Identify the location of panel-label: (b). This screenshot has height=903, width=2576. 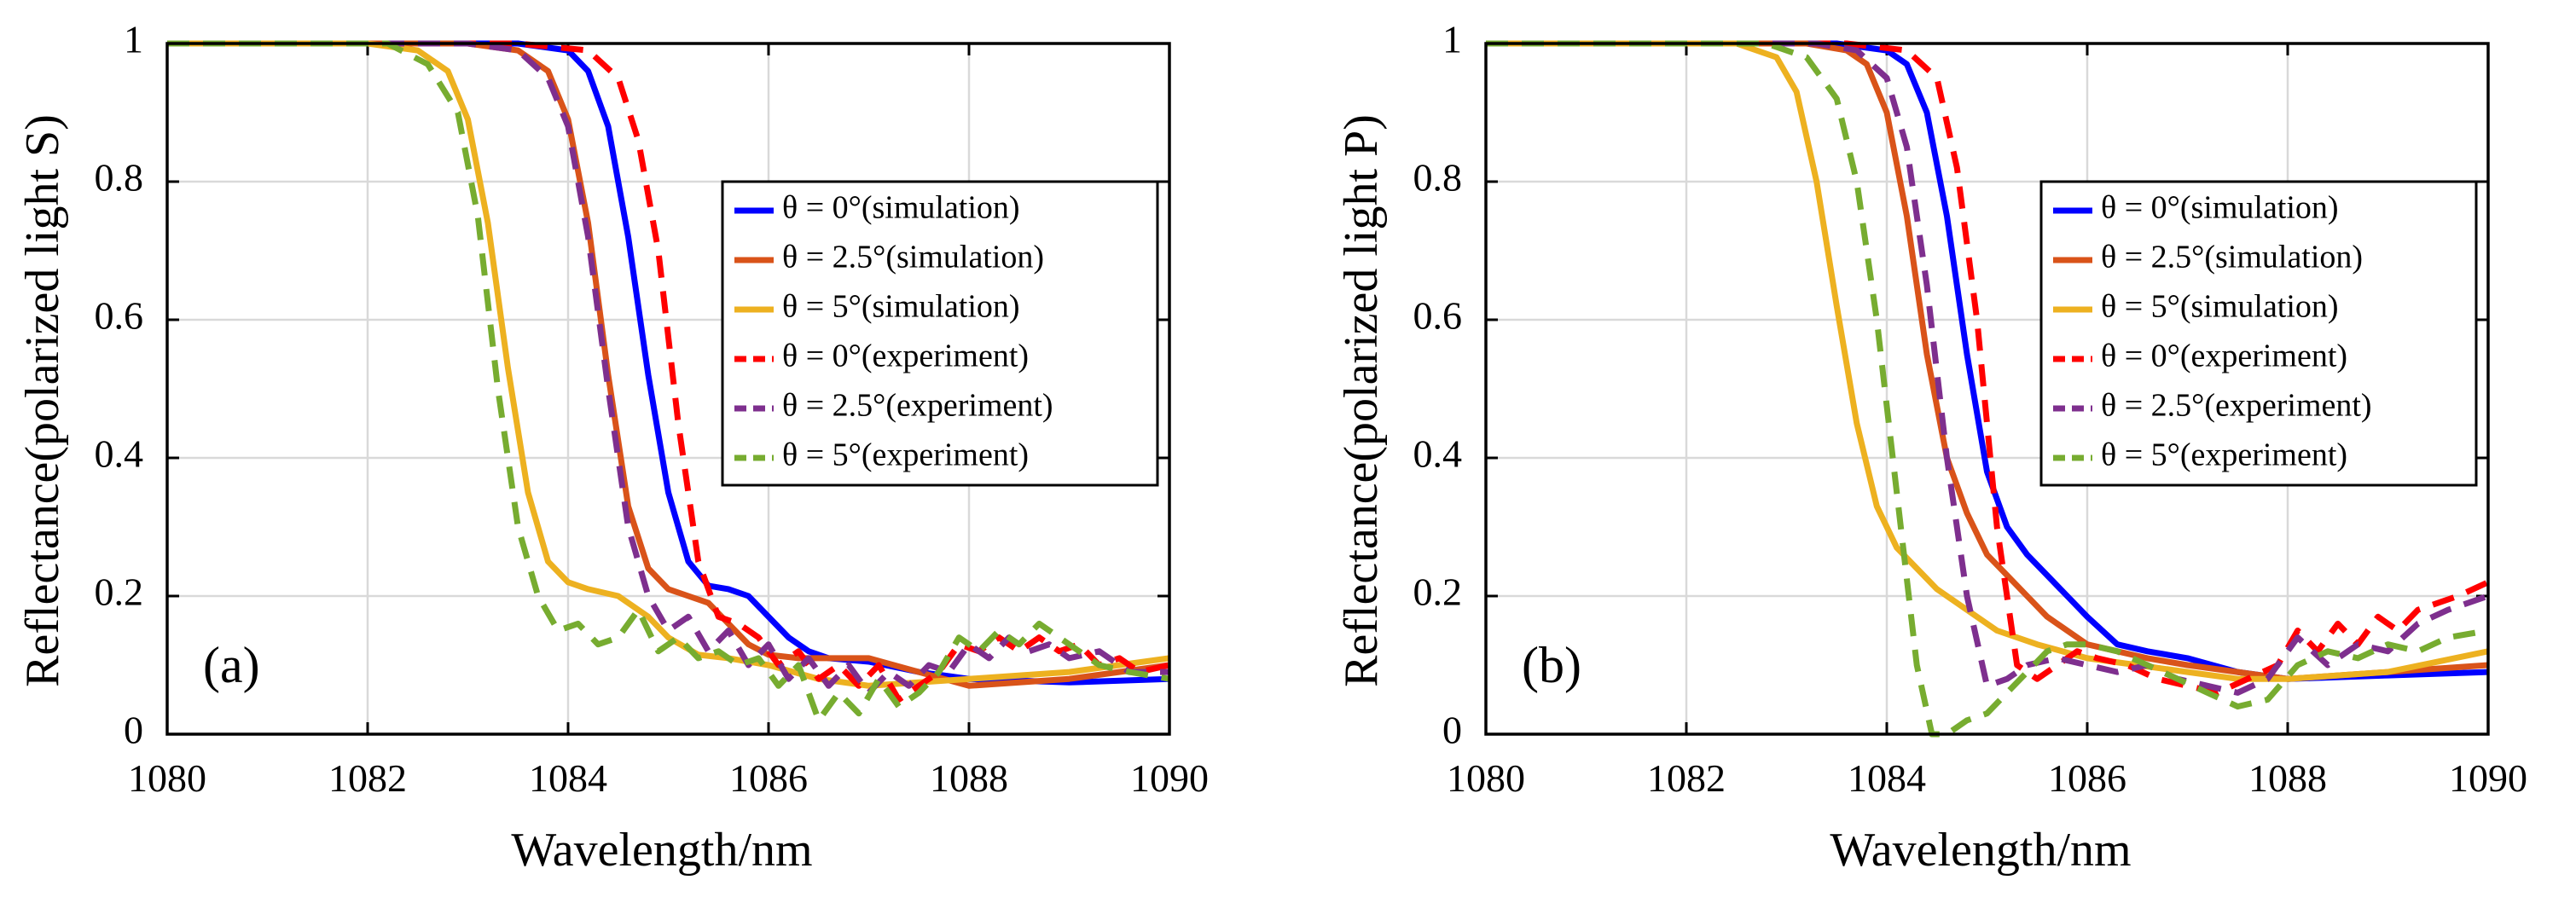
(1551, 665).